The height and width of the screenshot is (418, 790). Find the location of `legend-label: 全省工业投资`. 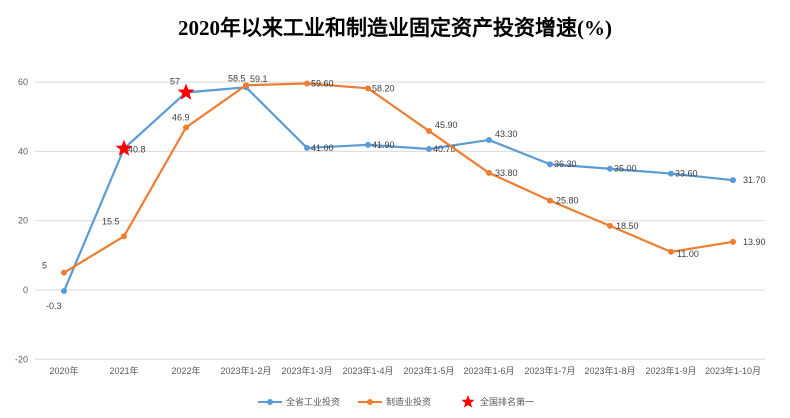

legend-label: 全省工业投资 is located at coordinates (313, 401).